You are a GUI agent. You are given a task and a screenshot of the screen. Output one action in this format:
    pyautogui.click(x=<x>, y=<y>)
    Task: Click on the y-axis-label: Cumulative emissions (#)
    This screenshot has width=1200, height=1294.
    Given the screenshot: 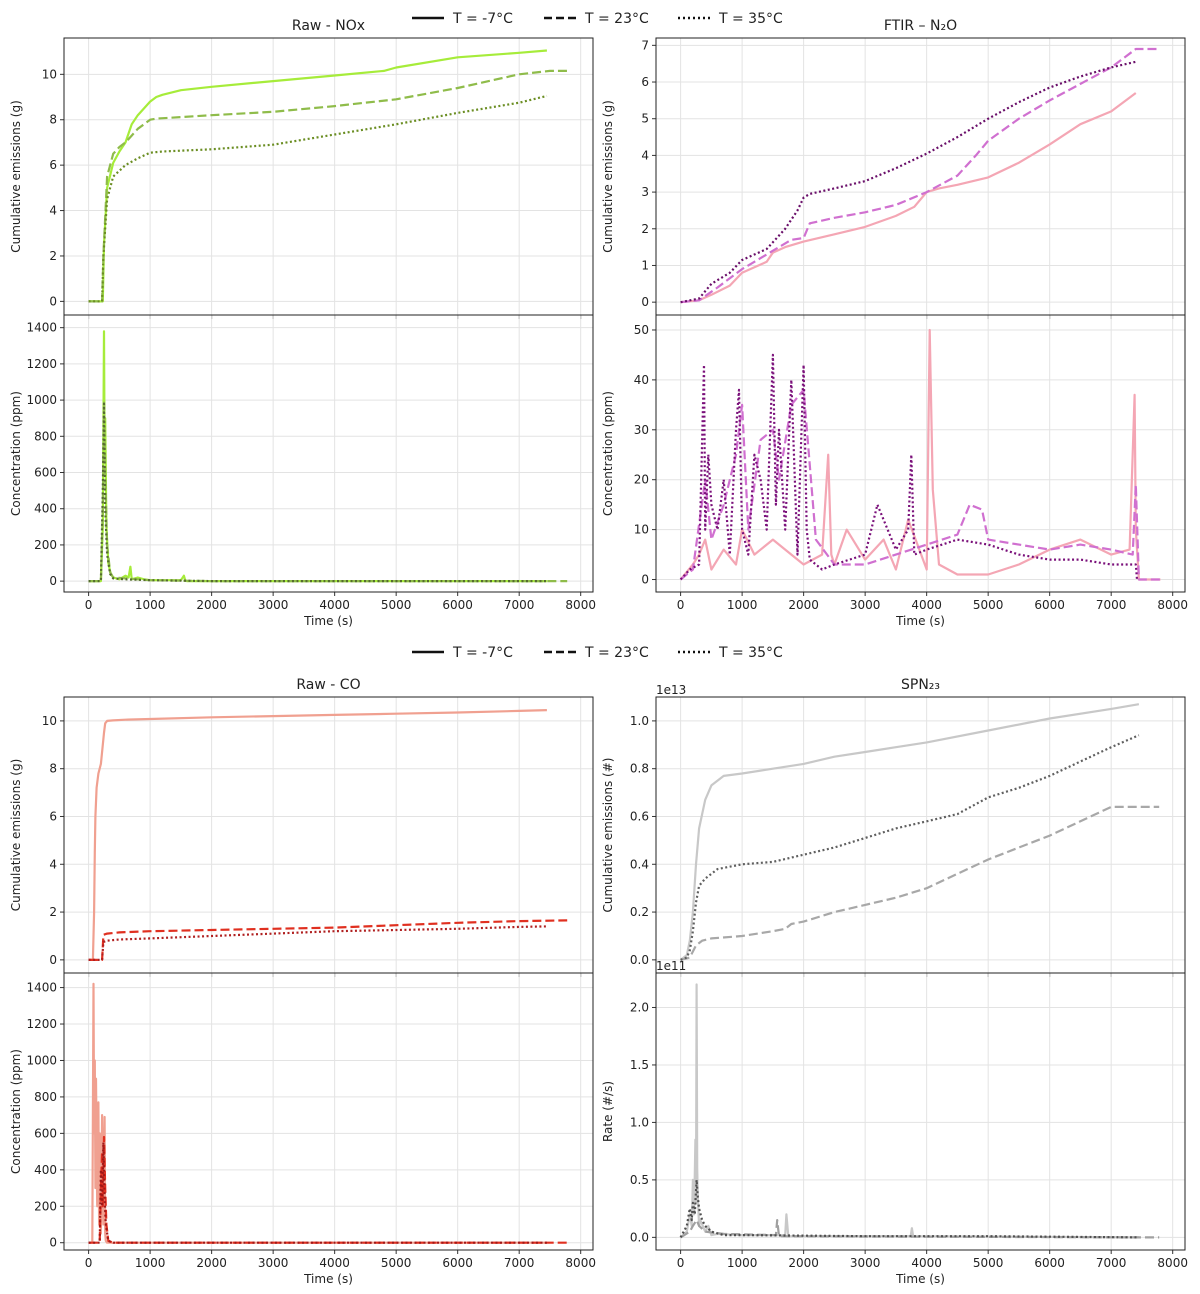 What is the action you would take?
    pyautogui.click(x=608, y=835)
    